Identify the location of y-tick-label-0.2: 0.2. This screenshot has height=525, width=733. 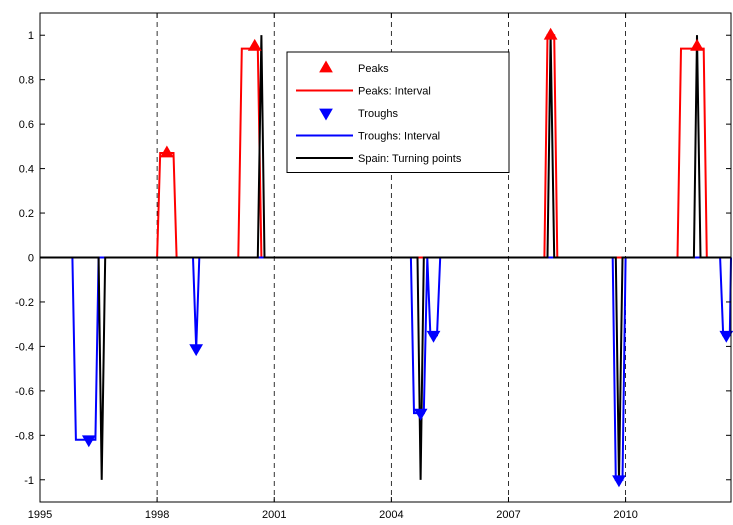
(26, 214).